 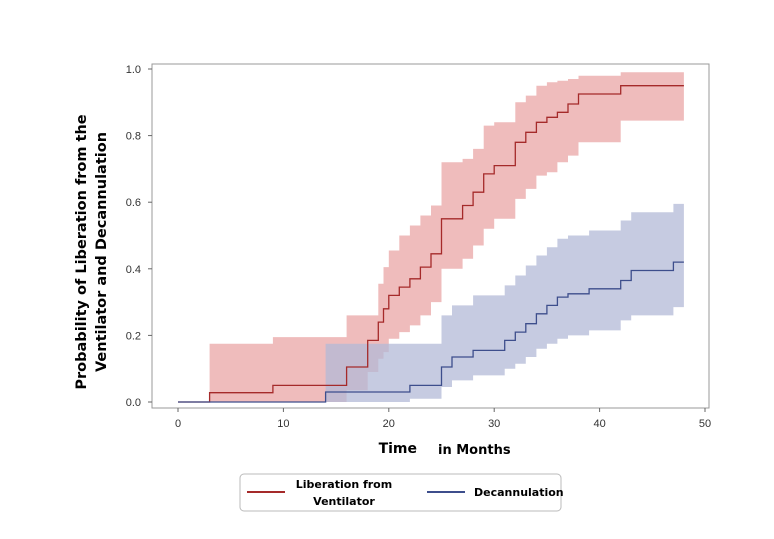 I want to click on y-tick-label: 0.0, so click(x=133, y=403).